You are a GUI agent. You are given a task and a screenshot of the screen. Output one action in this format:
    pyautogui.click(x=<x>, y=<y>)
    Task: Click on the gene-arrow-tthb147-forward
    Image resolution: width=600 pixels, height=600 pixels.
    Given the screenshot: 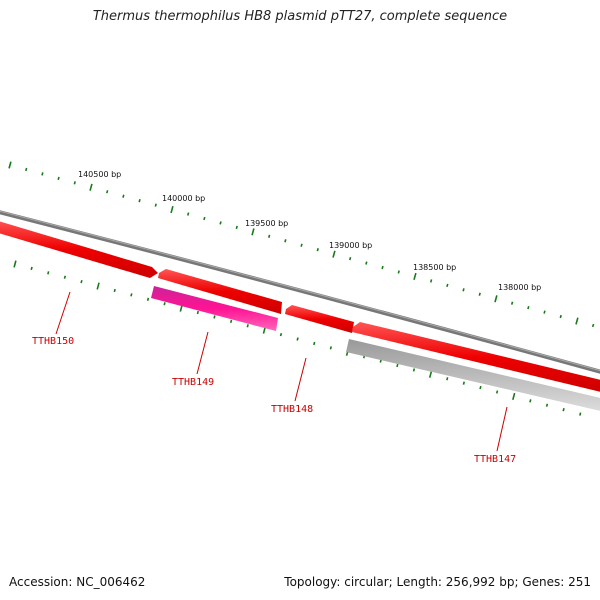 What is the action you would take?
    pyautogui.click(x=476, y=357)
    